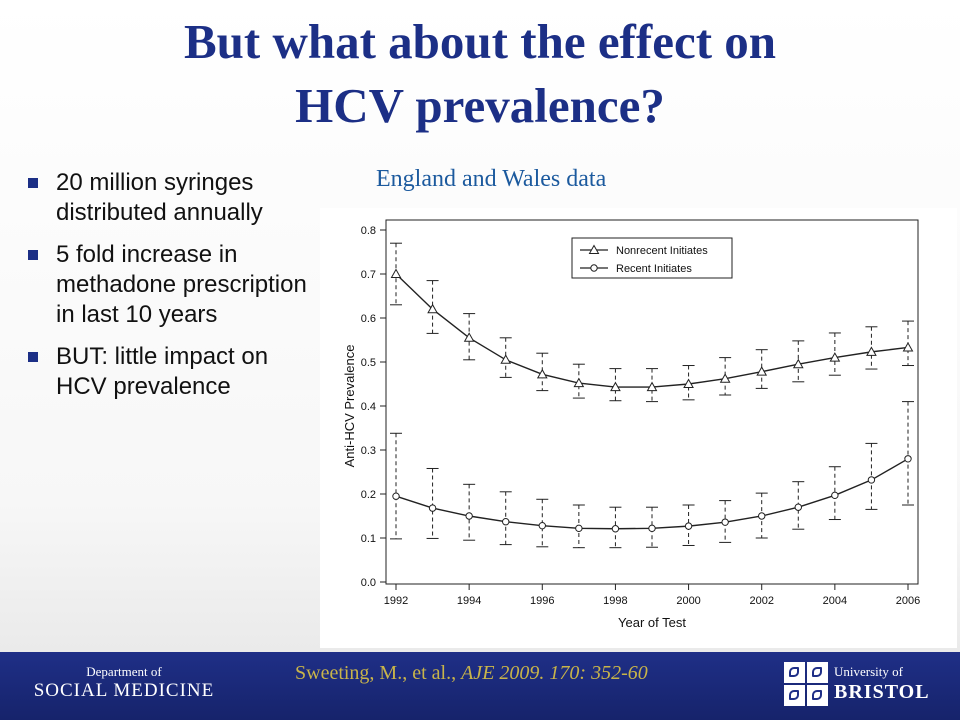 This screenshot has height=720, width=960. What do you see at coordinates (368, 319) in the screenshot?
I see `y-tick-label: 0.6` at bounding box center [368, 319].